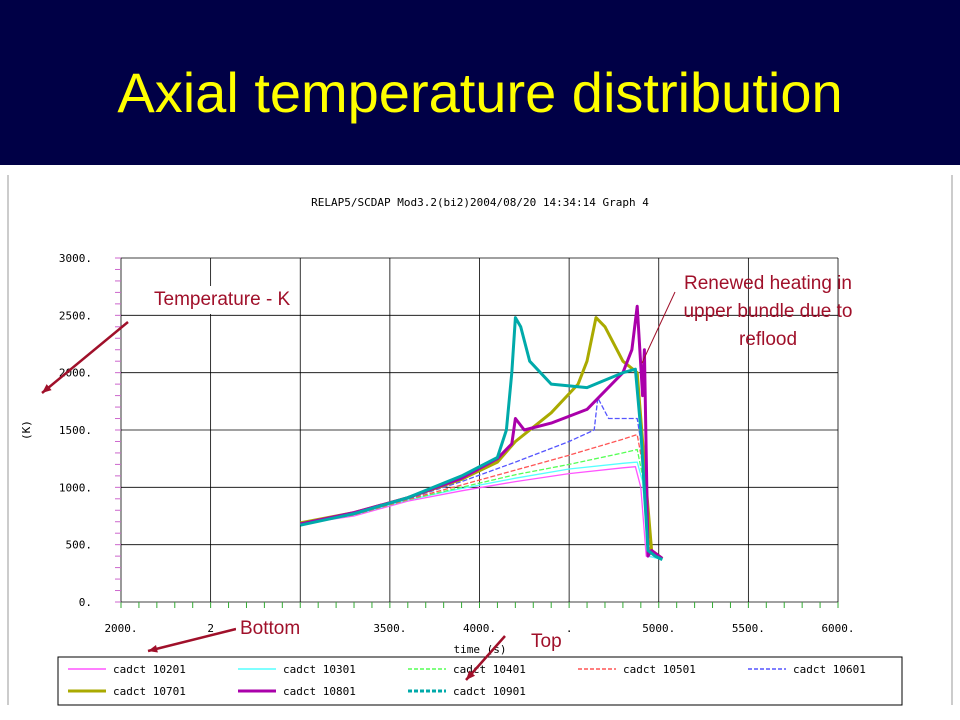  I want to click on y-tick-label: 500., so click(79, 545).